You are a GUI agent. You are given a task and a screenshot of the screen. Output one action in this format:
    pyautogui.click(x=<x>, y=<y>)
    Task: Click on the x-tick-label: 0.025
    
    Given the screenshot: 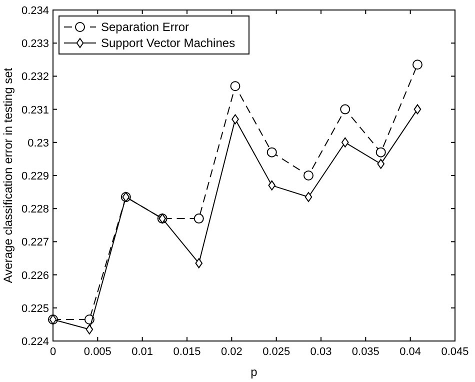 What is the action you would take?
    pyautogui.click(x=276, y=352)
    